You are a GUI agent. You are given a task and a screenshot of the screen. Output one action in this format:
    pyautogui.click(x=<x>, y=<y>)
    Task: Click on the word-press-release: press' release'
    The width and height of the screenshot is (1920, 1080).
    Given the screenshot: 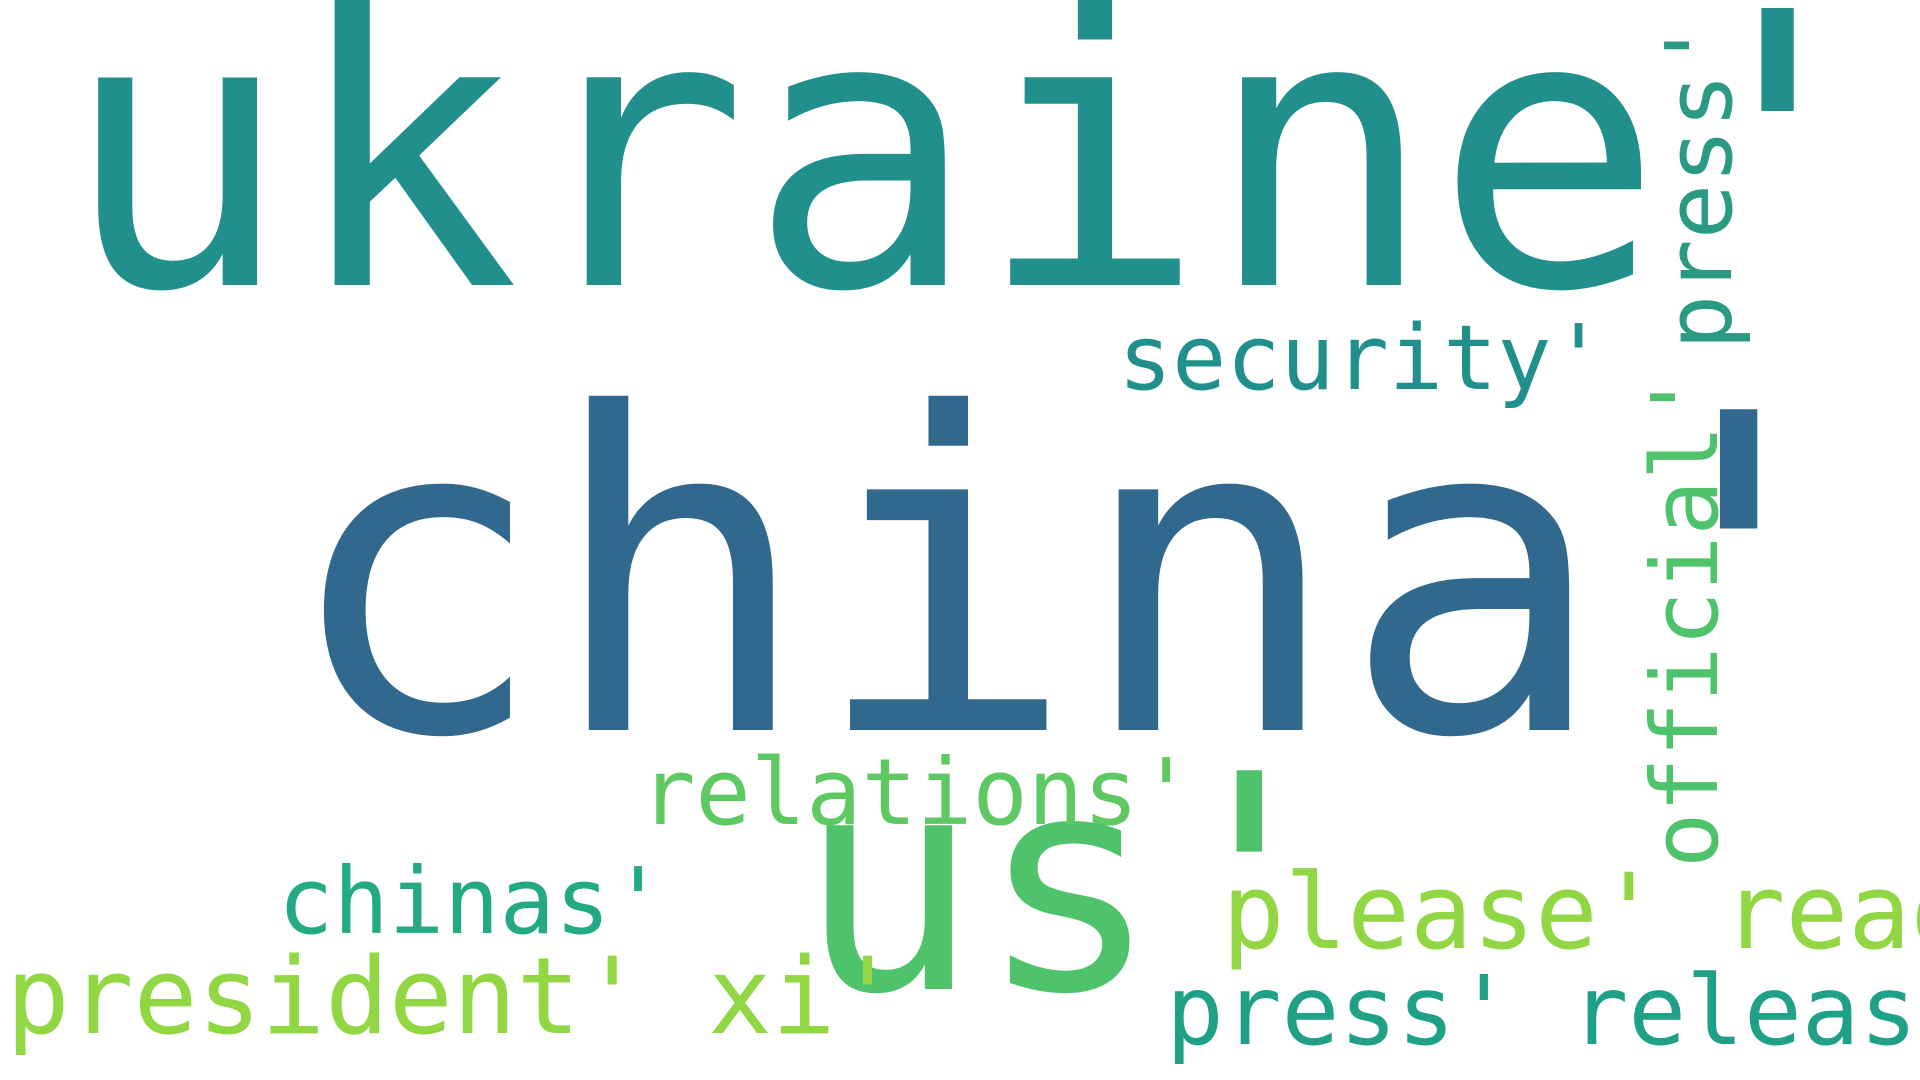 What is the action you would take?
    pyautogui.click(x=1543, y=1011)
    